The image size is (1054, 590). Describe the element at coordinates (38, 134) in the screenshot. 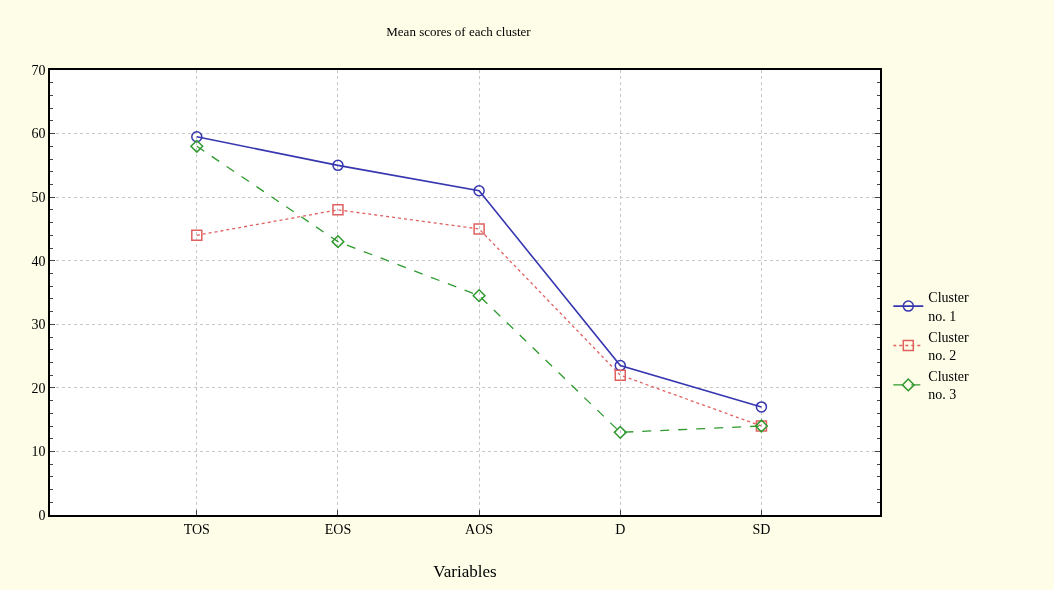

I see `y-tick-label: 60` at that location.